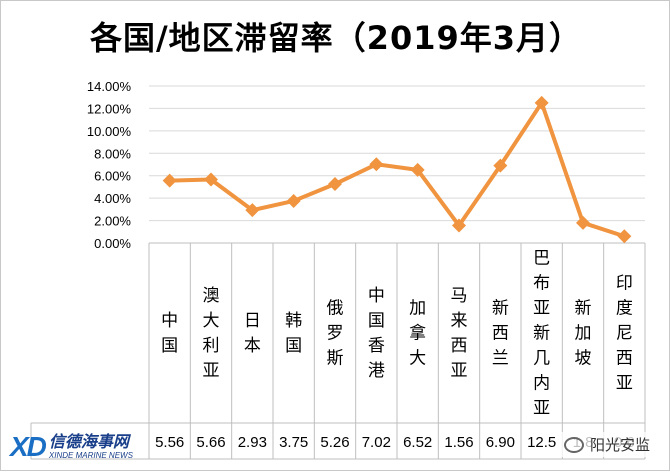 This screenshot has width=670, height=472. I want to click on category-label: 韩国, so click(293, 333).